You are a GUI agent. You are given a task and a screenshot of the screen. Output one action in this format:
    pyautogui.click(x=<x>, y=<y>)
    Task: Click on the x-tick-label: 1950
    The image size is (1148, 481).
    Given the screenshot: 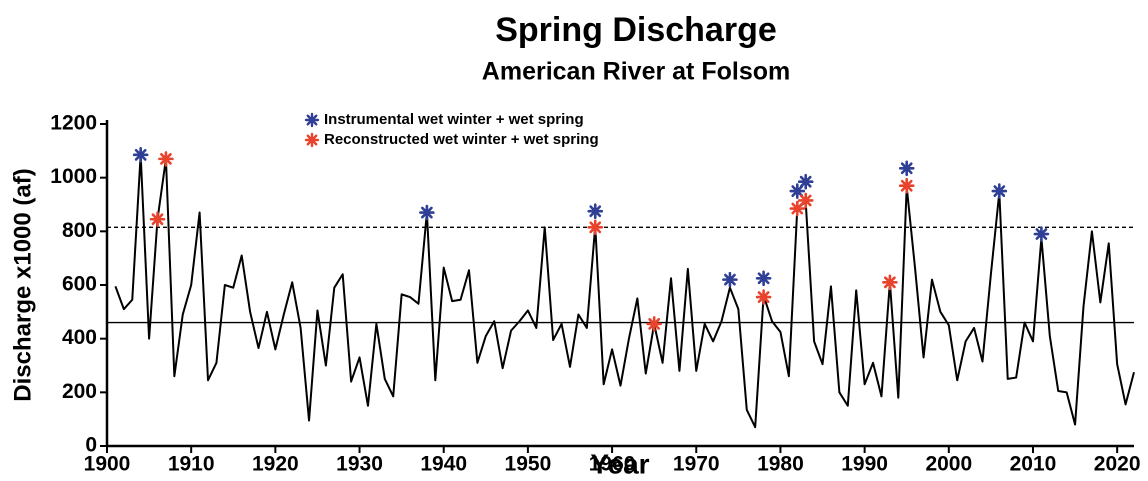 What is the action you would take?
    pyautogui.click(x=528, y=464)
    